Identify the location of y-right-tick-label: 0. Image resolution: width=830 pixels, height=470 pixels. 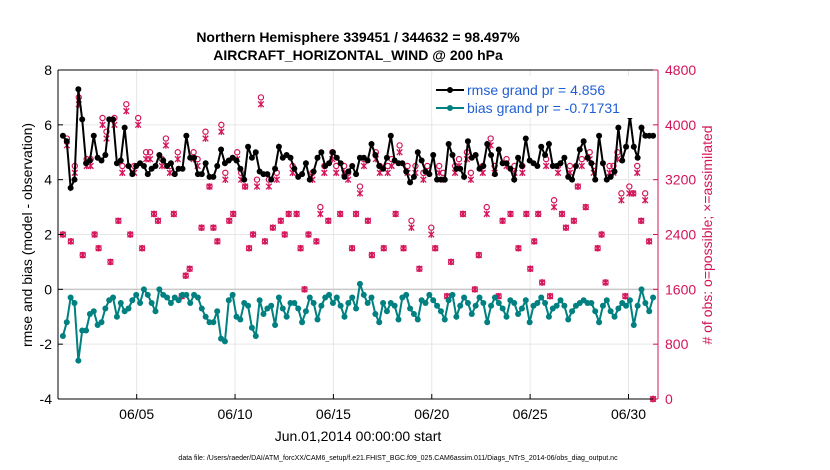
(669, 399).